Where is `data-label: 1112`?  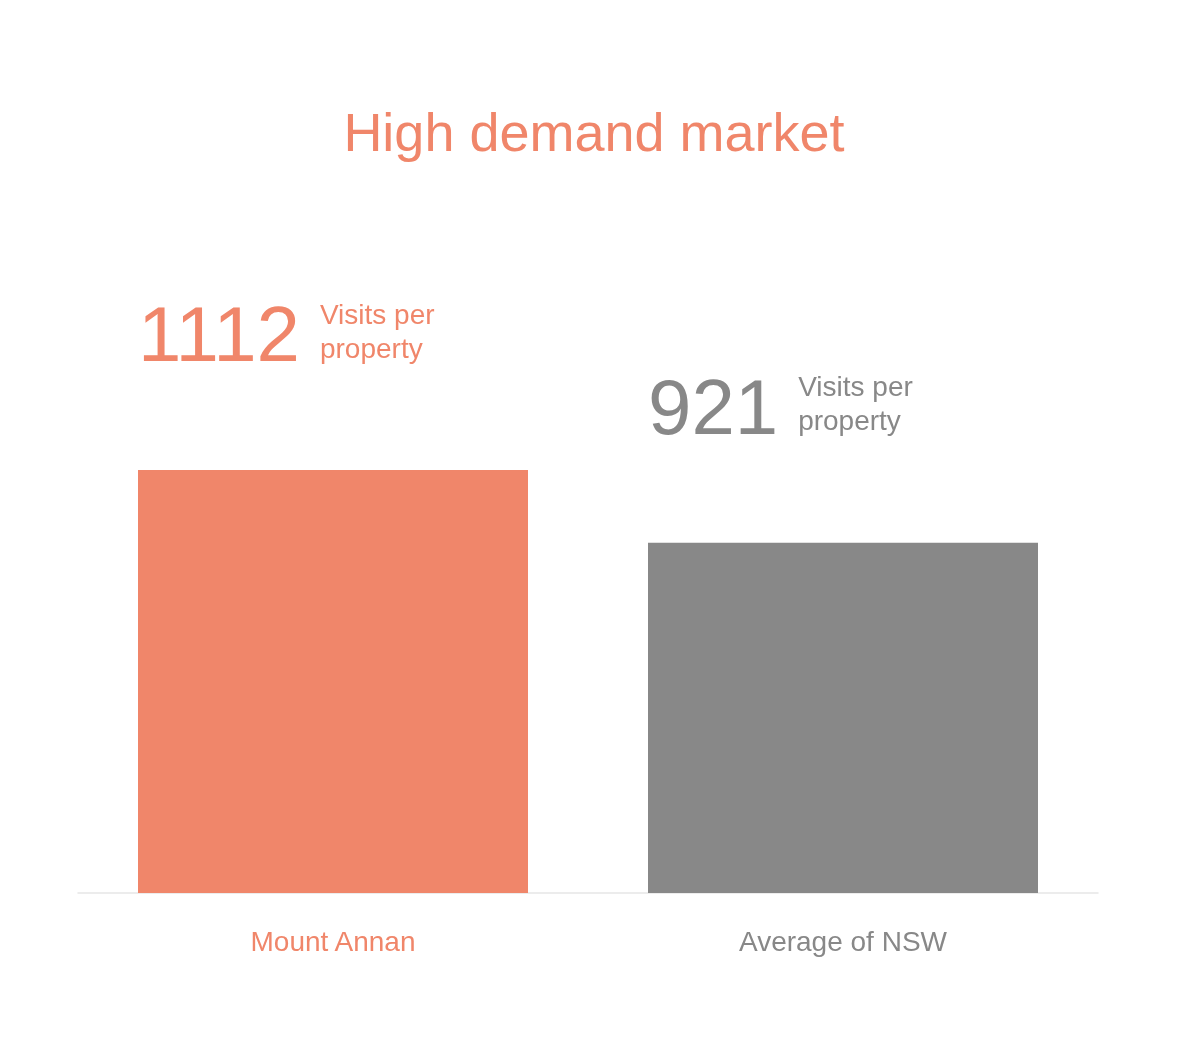
data-label: 1112 is located at coordinates (219, 334).